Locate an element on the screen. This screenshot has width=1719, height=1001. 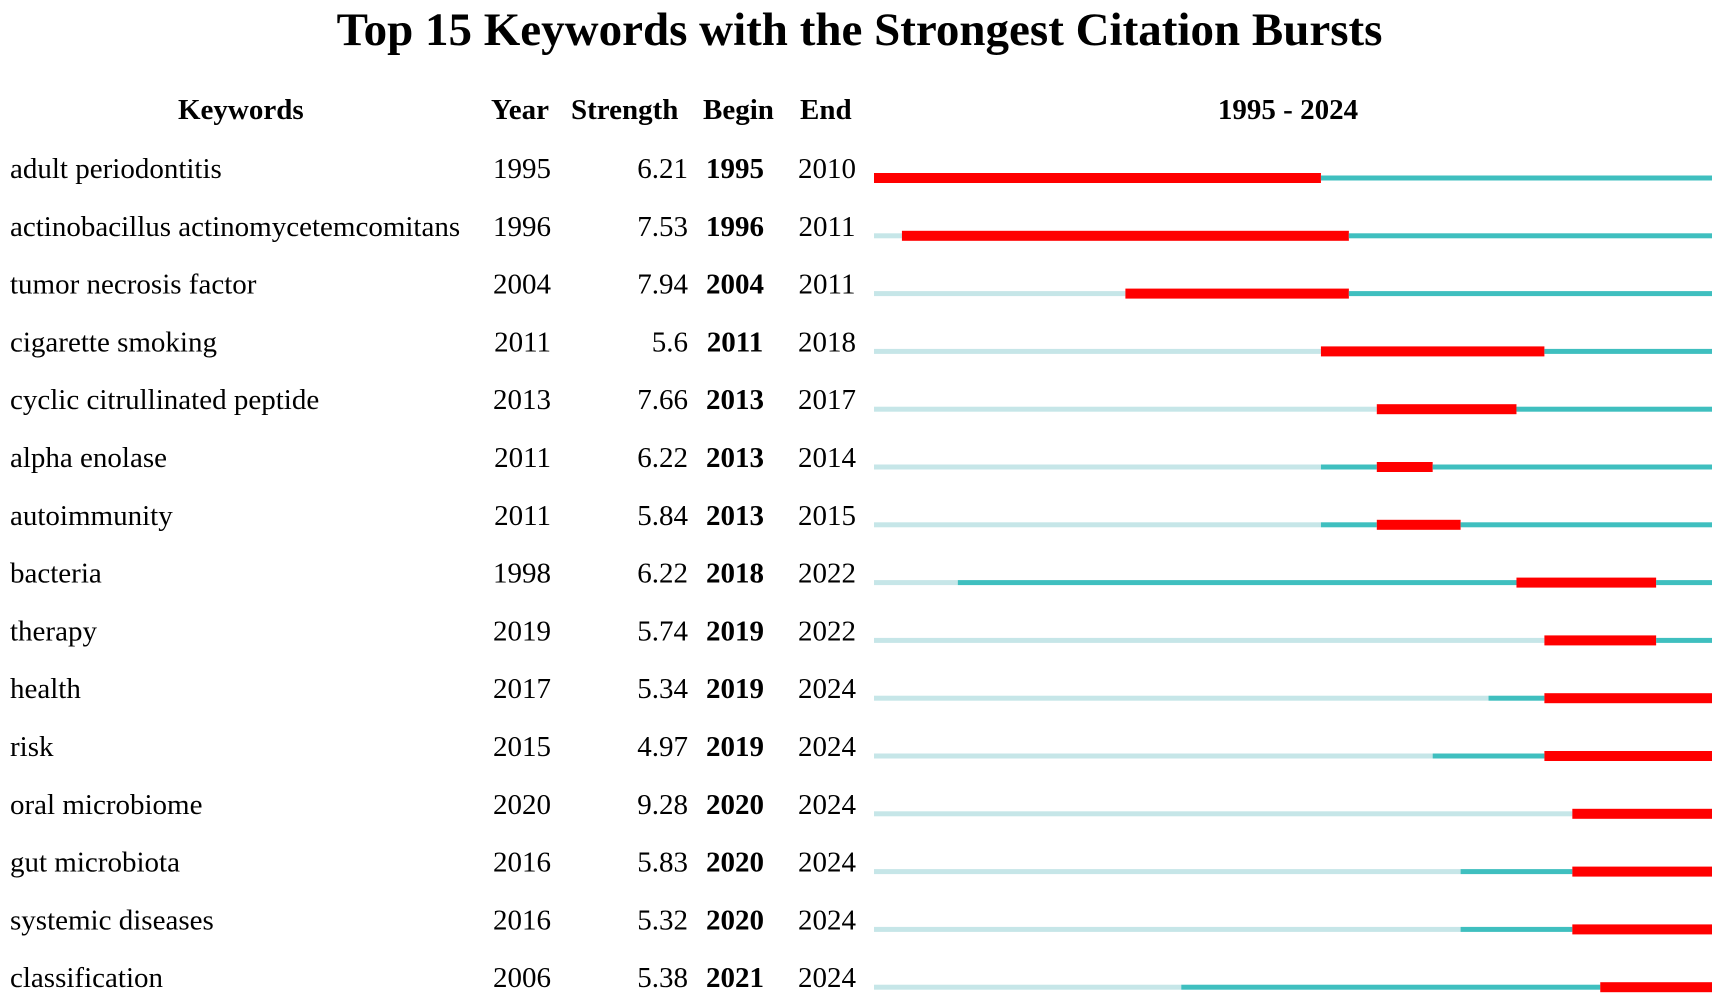
header-timeline-range: 1995 - 2024 is located at coordinates (1288, 110).